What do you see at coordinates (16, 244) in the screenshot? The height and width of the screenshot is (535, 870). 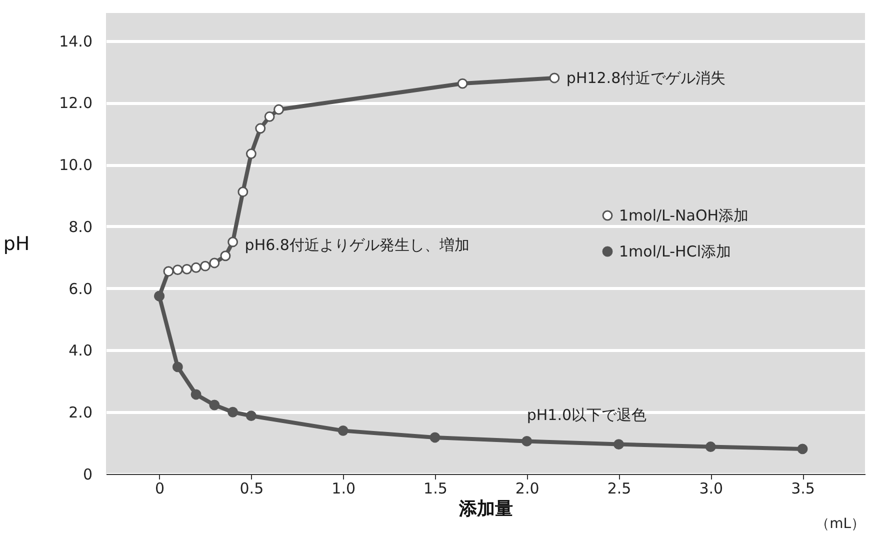 I see `y-axis-title: pH` at bounding box center [16, 244].